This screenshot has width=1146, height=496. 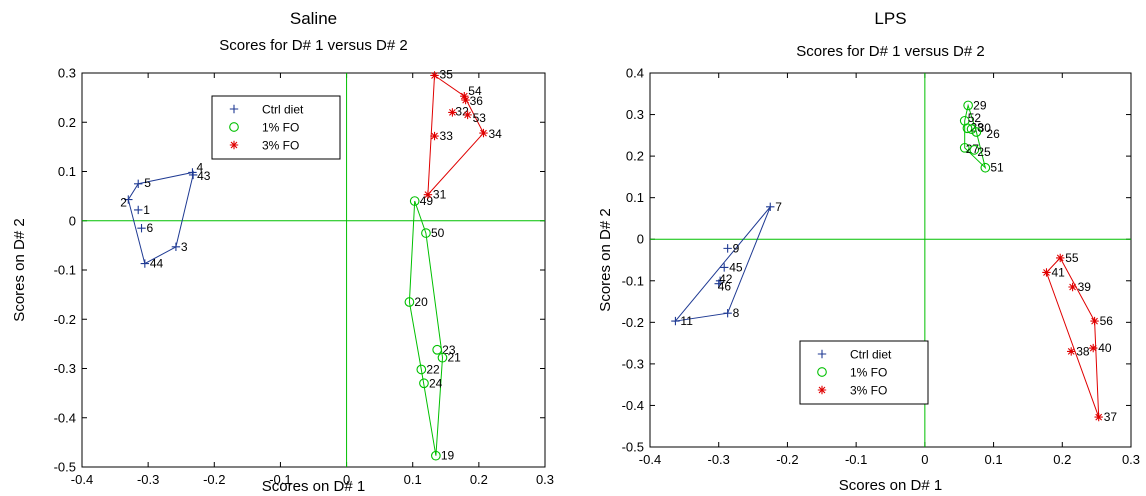 I want to click on point-label: 1, so click(x=146, y=210).